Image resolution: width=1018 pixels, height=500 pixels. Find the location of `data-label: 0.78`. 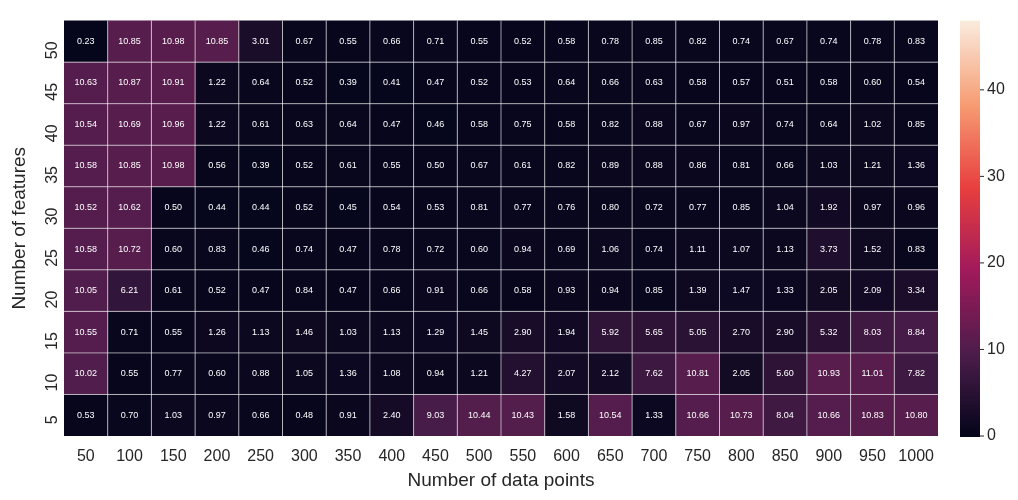

data-label: 0.78 is located at coordinates (872, 40).